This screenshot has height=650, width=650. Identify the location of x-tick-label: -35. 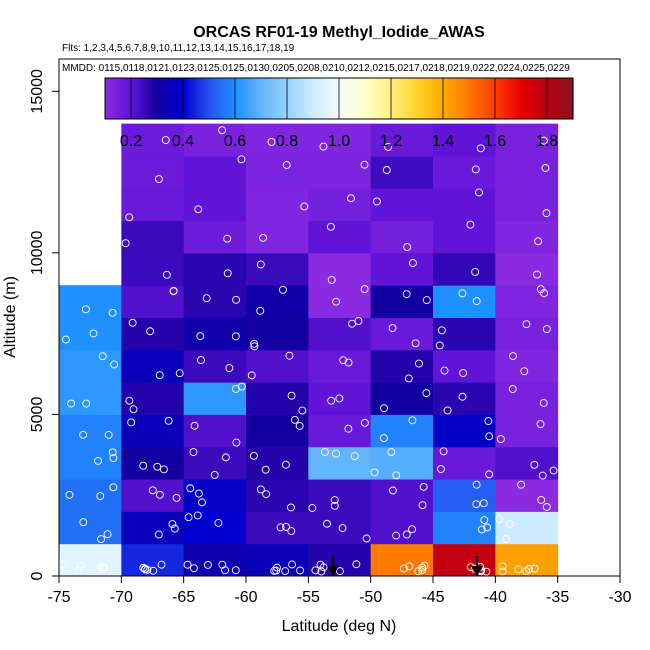
(557, 597).